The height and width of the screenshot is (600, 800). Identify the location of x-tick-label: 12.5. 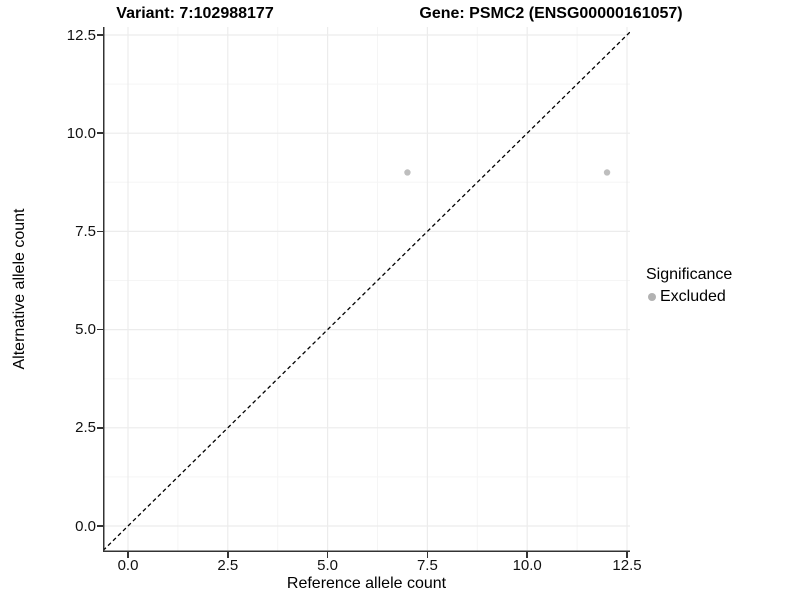
(627, 565).